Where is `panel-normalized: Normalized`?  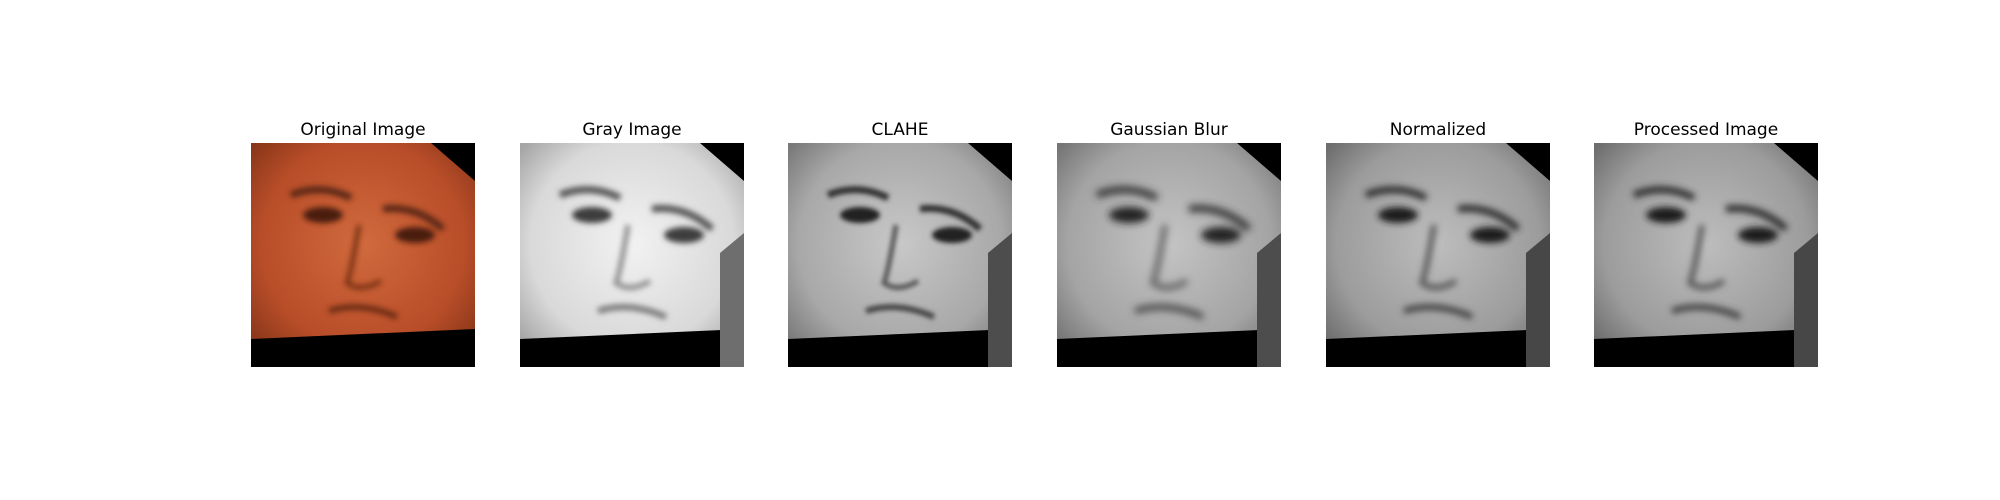 panel-normalized: Normalized is located at coordinates (1438, 242).